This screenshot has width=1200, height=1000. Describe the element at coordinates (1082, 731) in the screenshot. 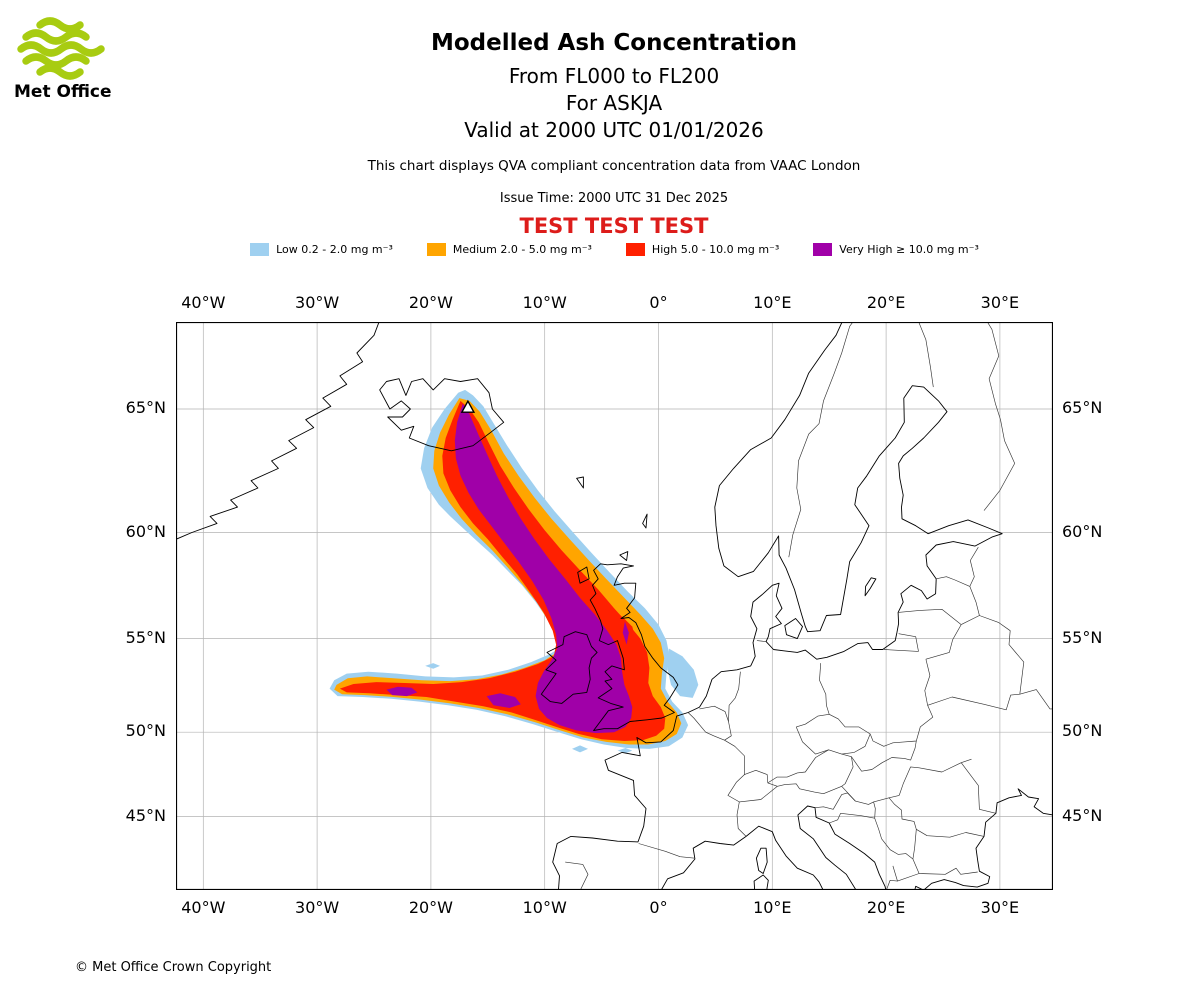

I see `y-tick-label-right: 50°N` at that location.